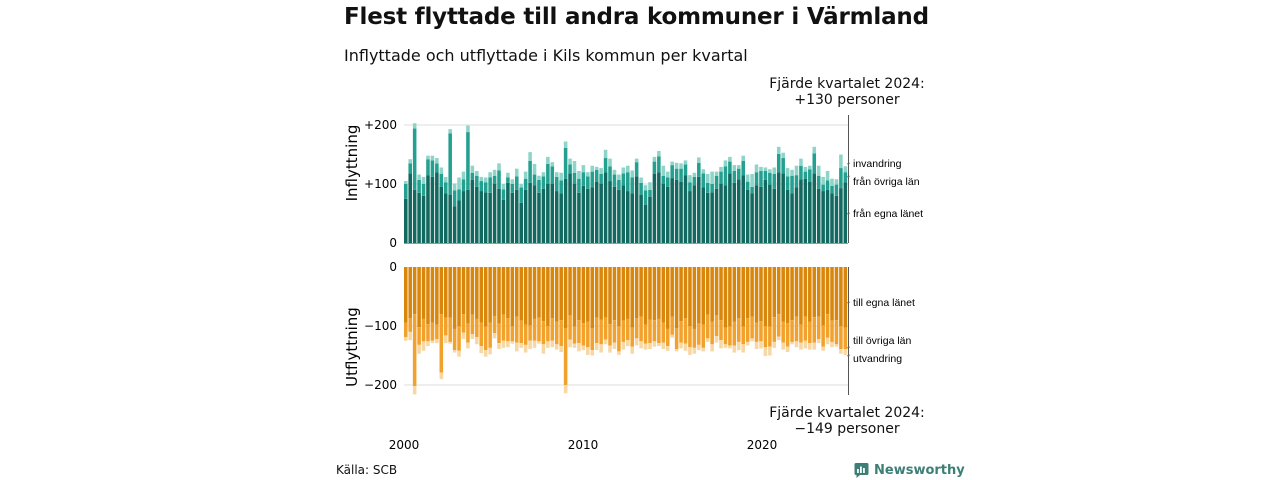  What do you see at coordinates (909, 470) in the screenshot?
I see `brand-logo: Newsworthy` at bounding box center [909, 470].